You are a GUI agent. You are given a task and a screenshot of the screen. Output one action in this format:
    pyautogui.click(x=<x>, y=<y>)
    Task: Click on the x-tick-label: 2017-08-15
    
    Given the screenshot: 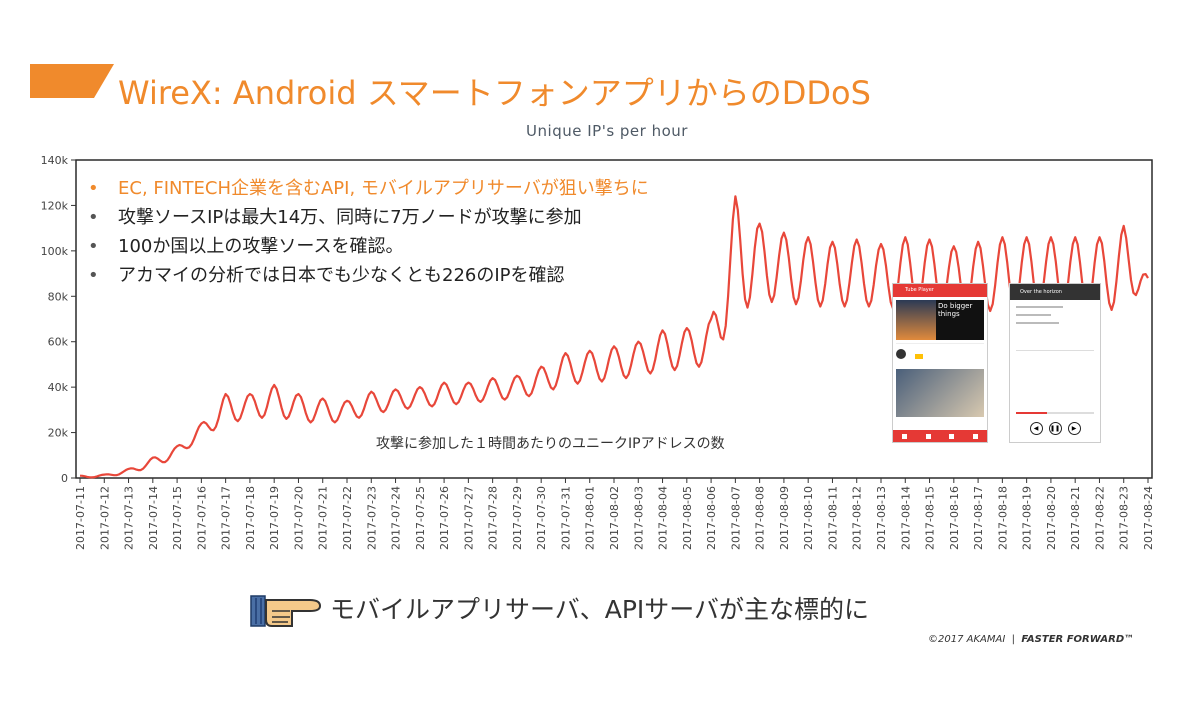 What is the action you would take?
    pyautogui.click(x=930, y=518)
    